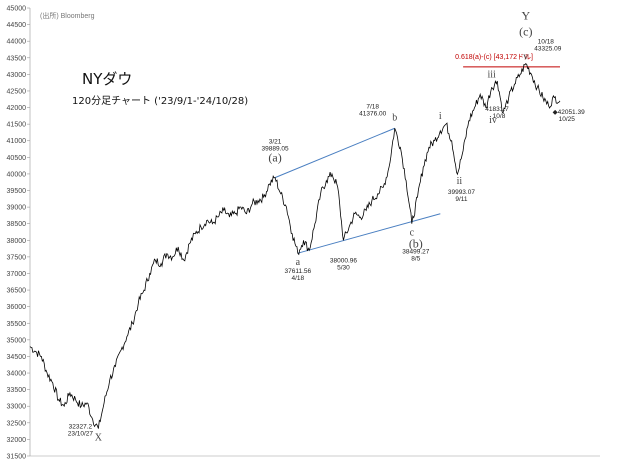 This screenshot has width=618, height=463. What do you see at coordinates (17, 324) in the screenshot?
I see `y-tick-label: 35500` at bounding box center [17, 324].